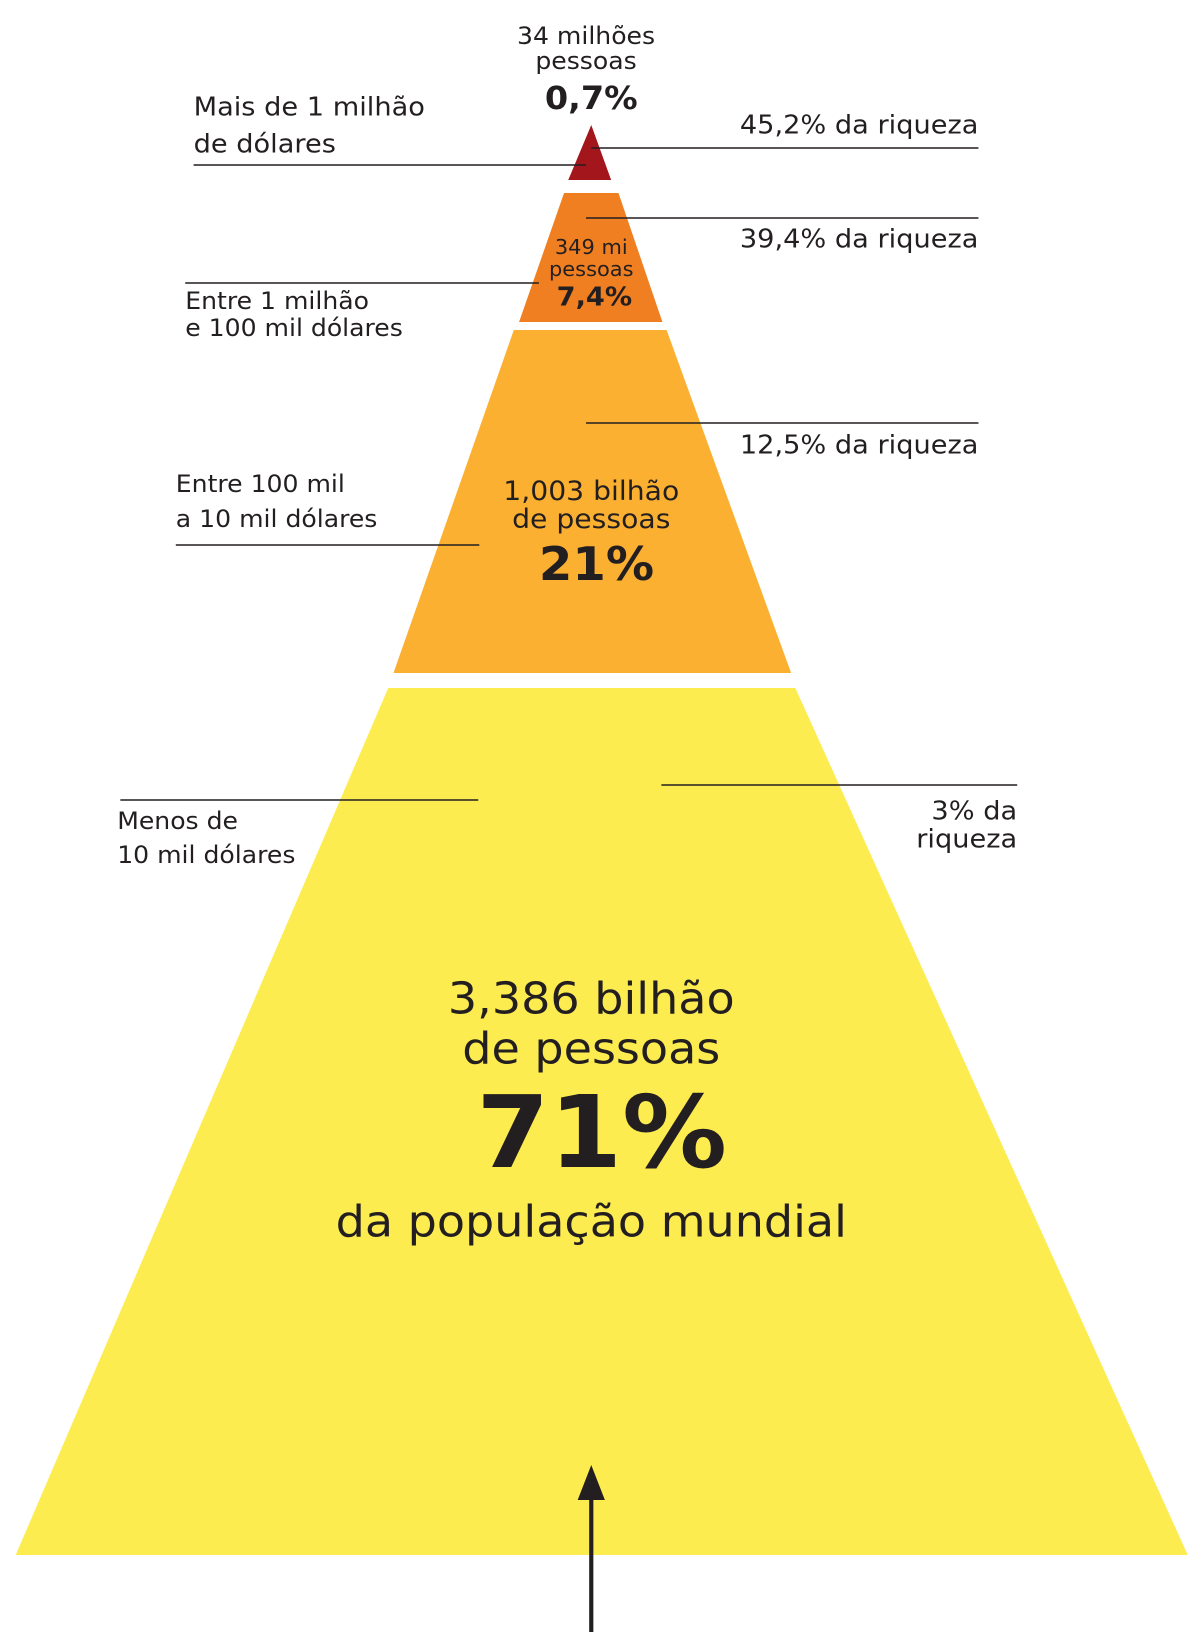  I want to click on arrow-head, so click(591, 1482).